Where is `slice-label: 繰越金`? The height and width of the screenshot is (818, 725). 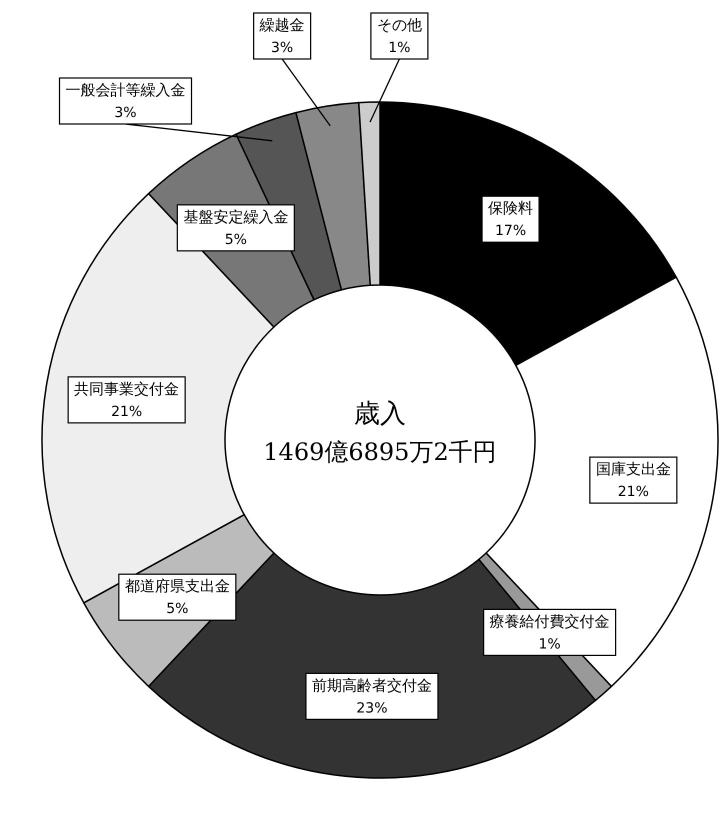 slice-label: 繰越金 is located at coordinates (281, 25).